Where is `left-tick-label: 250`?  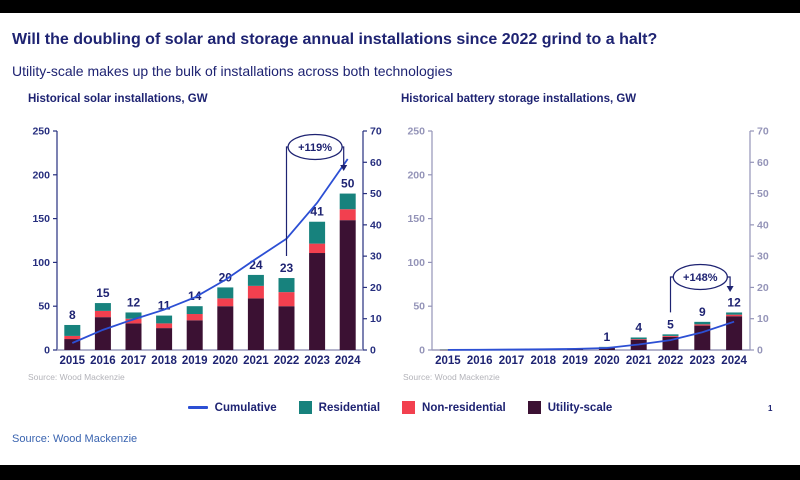 left-tick-label: 250 is located at coordinates (41, 132).